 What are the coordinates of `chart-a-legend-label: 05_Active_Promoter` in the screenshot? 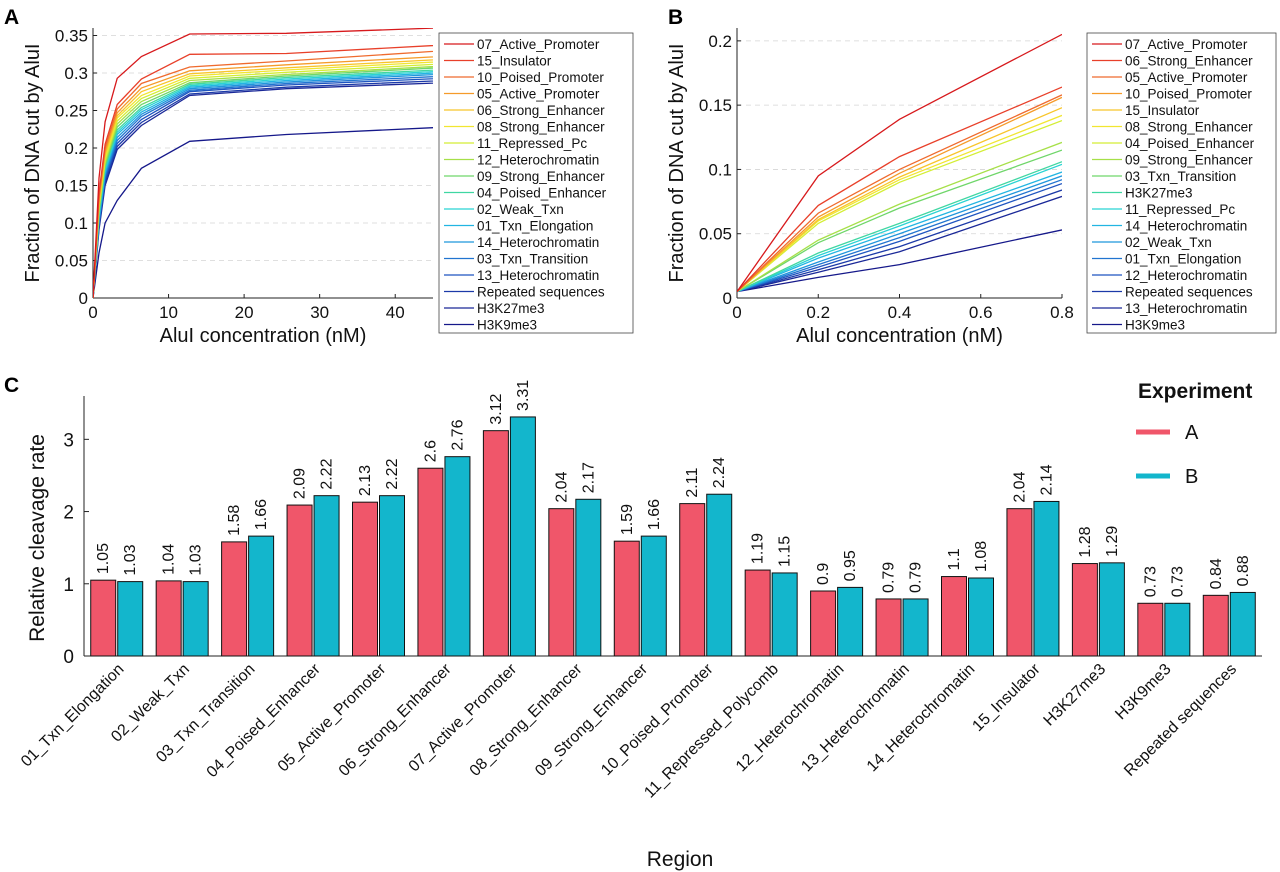 It's located at (538, 94).